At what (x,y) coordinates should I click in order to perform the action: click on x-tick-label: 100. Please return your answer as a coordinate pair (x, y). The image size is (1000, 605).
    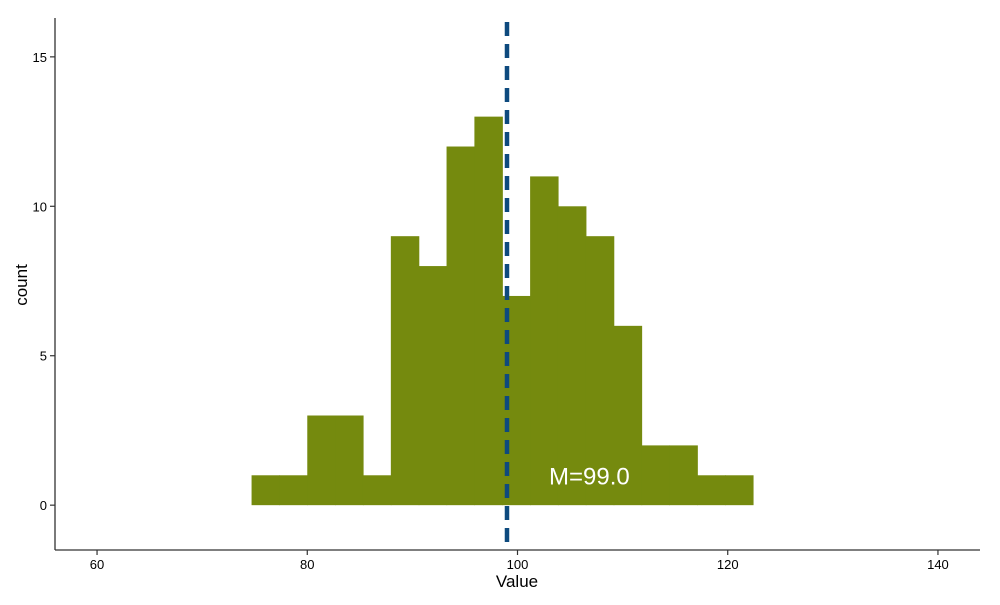
    Looking at the image, I should click on (518, 564).